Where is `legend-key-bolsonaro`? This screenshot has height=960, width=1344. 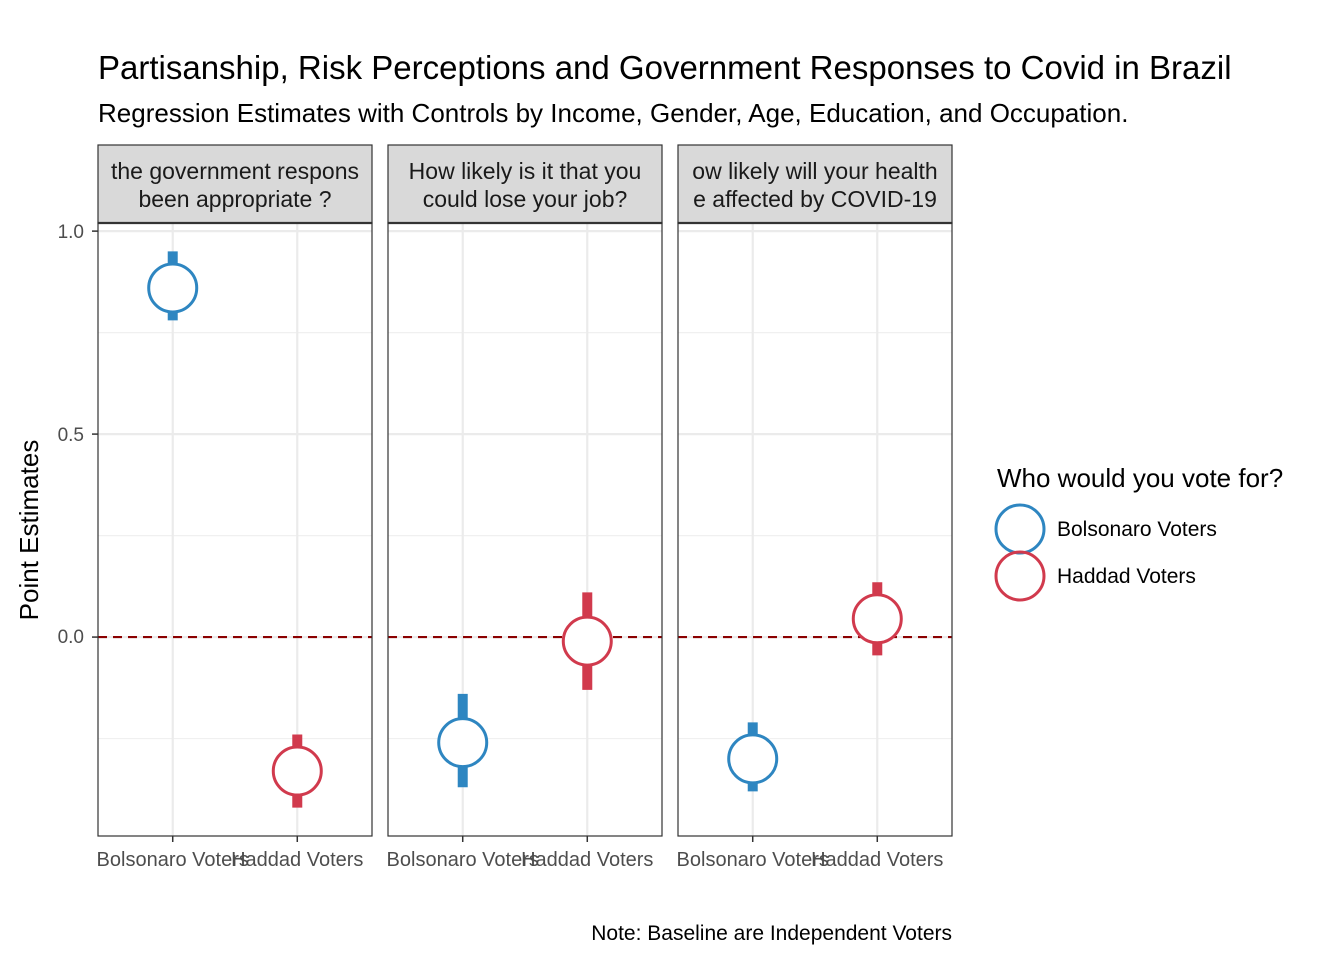 legend-key-bolsonaro is located at coordinates (1020, 529).